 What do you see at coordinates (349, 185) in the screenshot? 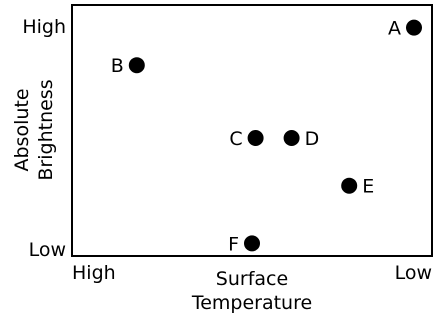
I see `data-point-e` at bounding box center [349, 185].